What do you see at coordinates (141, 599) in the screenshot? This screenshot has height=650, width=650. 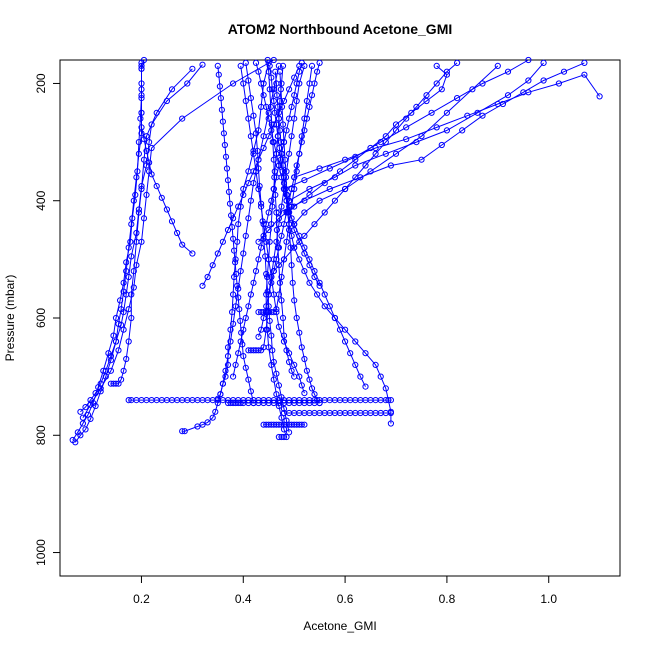 I see `x-tick-label: 0.2` at bounding box center [141, 599].